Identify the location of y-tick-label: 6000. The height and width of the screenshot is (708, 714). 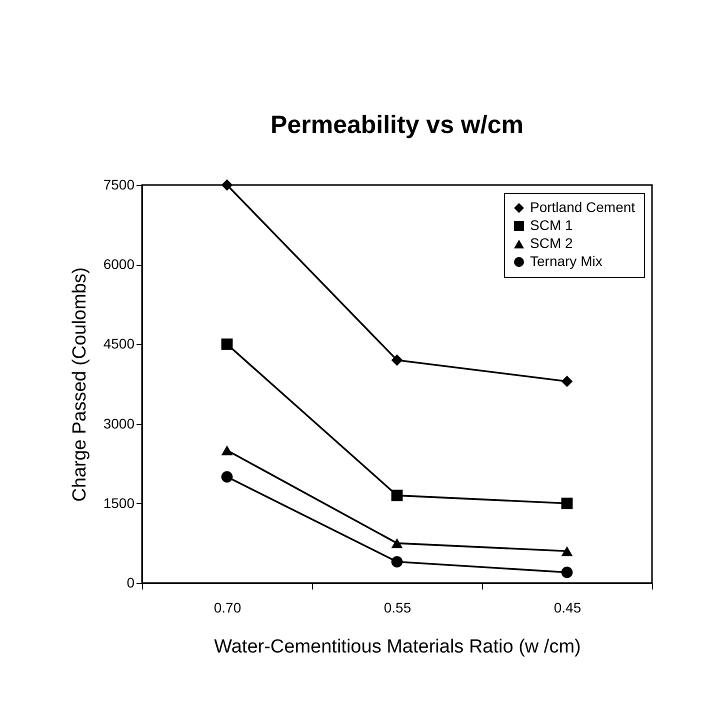
(119, 264).